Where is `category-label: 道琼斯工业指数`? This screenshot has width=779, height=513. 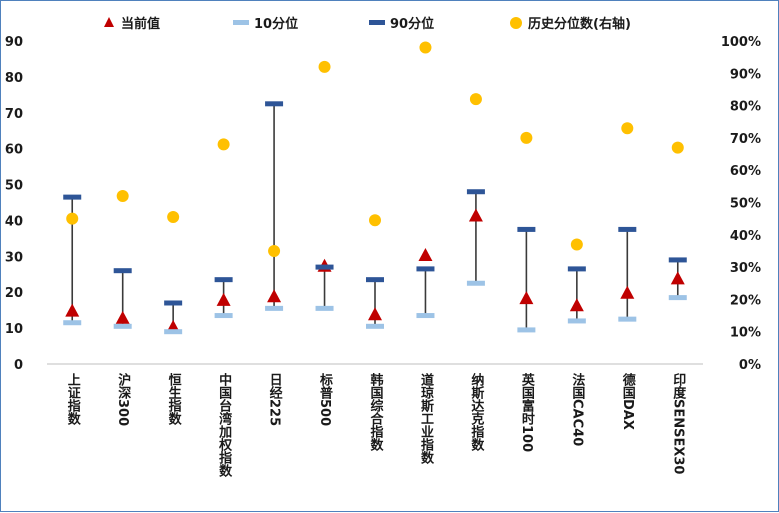
category-label: 道琼斯工业指数 is located at coordinates (426, 418).